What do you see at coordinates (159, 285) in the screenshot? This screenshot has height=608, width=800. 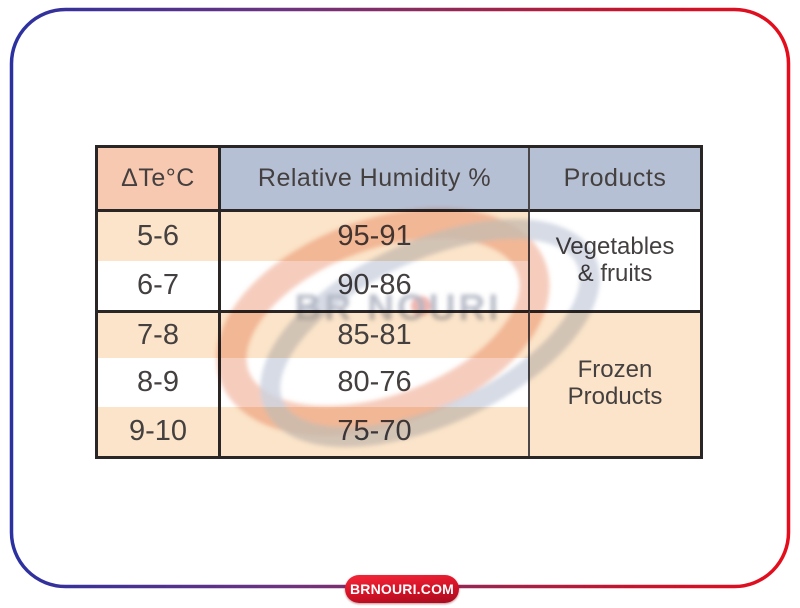 I see `dte-cell: 6-7` at bounding box center [159, 285].